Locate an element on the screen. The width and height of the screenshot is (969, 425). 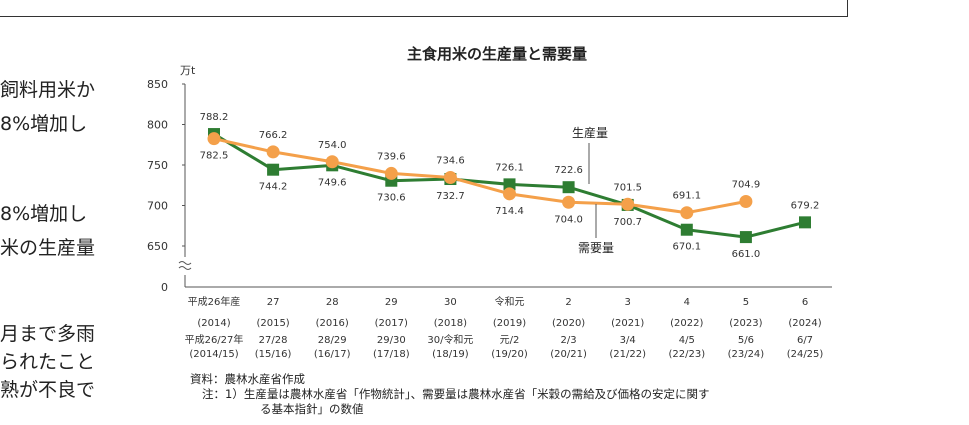
demand-year-sub-7: (21/22) is located at coordinates (627, 354).